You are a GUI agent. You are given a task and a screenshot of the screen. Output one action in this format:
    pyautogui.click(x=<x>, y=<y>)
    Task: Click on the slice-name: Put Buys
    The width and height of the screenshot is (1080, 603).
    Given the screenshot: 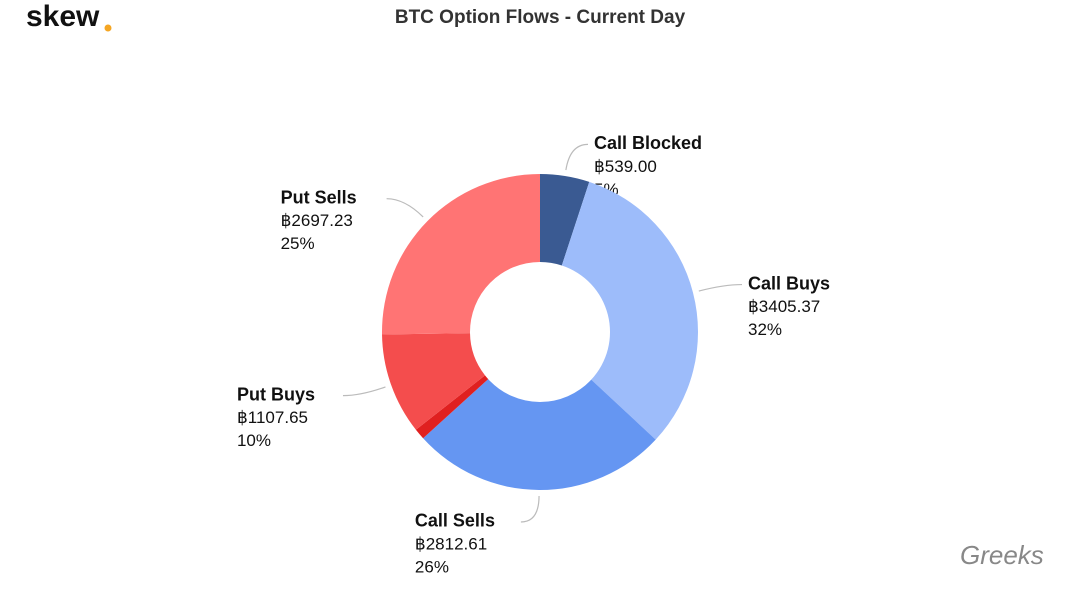 What is the action you would take?
    pyautogui.click(x=276, y=394)
    